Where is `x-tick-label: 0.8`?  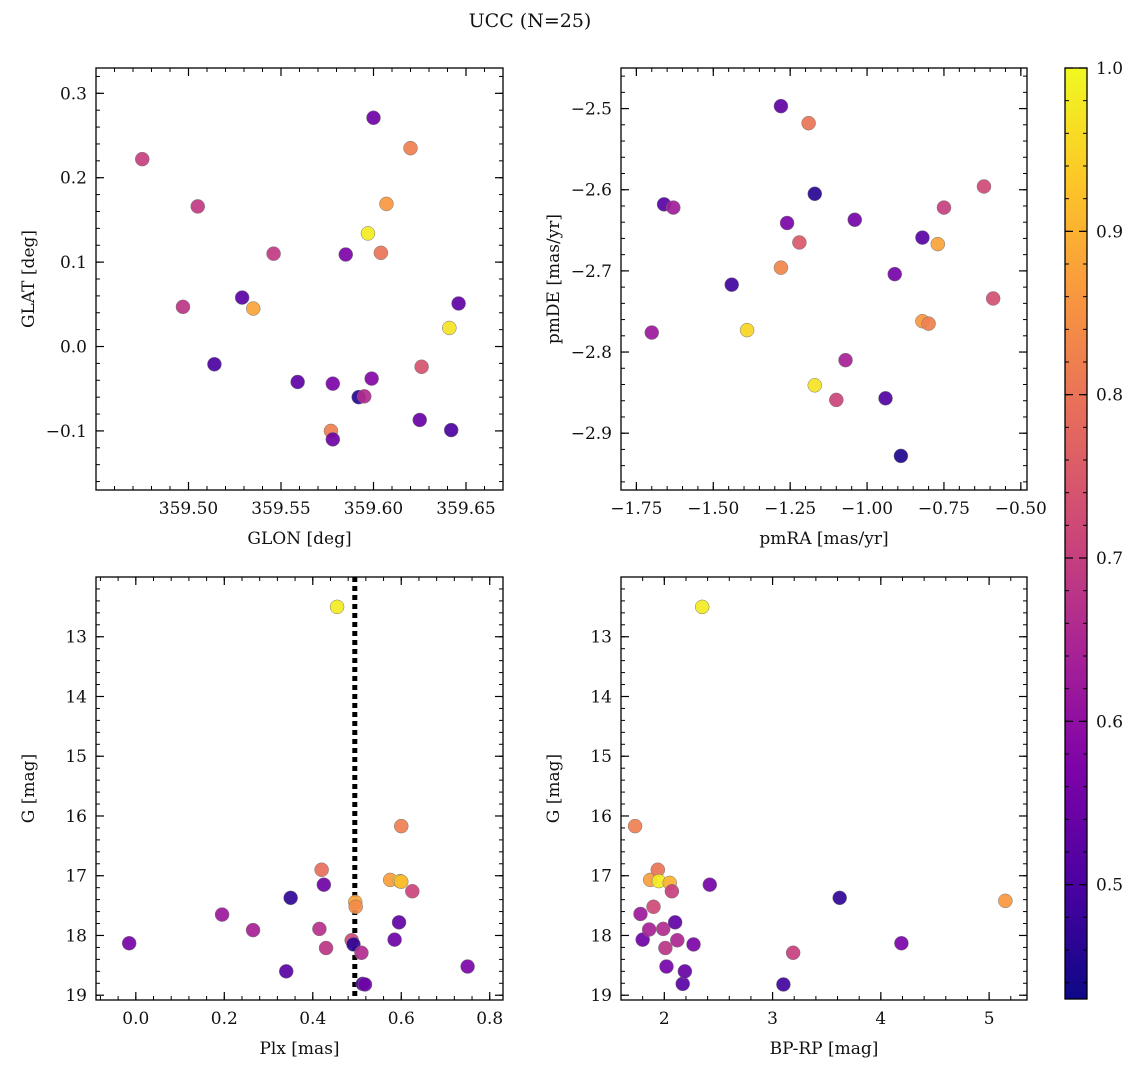
x-tick-label: 0.8 is located at coordinates (489, 1019).